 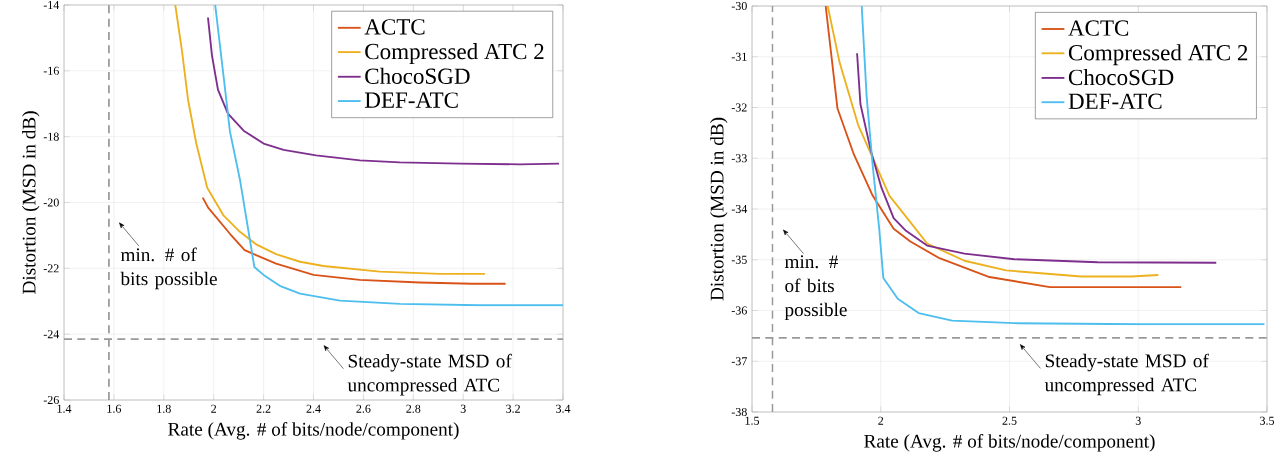 What do you see at coordinates (739, 310) in the screenshot?
I see `y-tick-label: -36` at bounding box center [739, 310].